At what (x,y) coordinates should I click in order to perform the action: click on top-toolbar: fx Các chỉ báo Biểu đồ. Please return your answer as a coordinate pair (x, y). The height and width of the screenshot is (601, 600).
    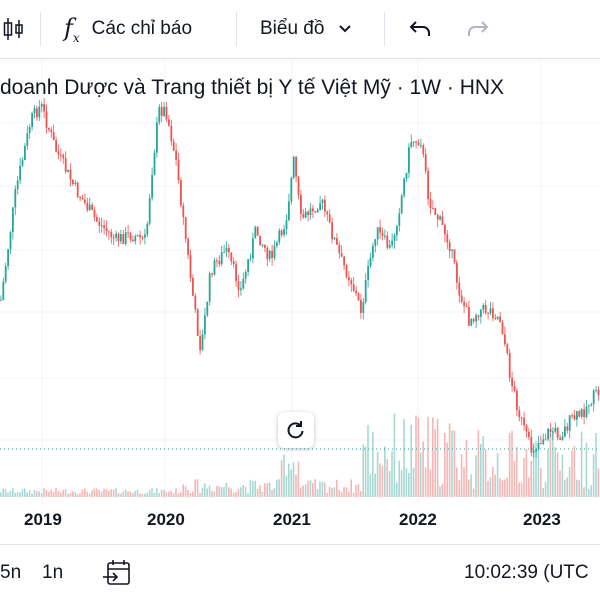
    Looking at the image, I should click on (300, 29).